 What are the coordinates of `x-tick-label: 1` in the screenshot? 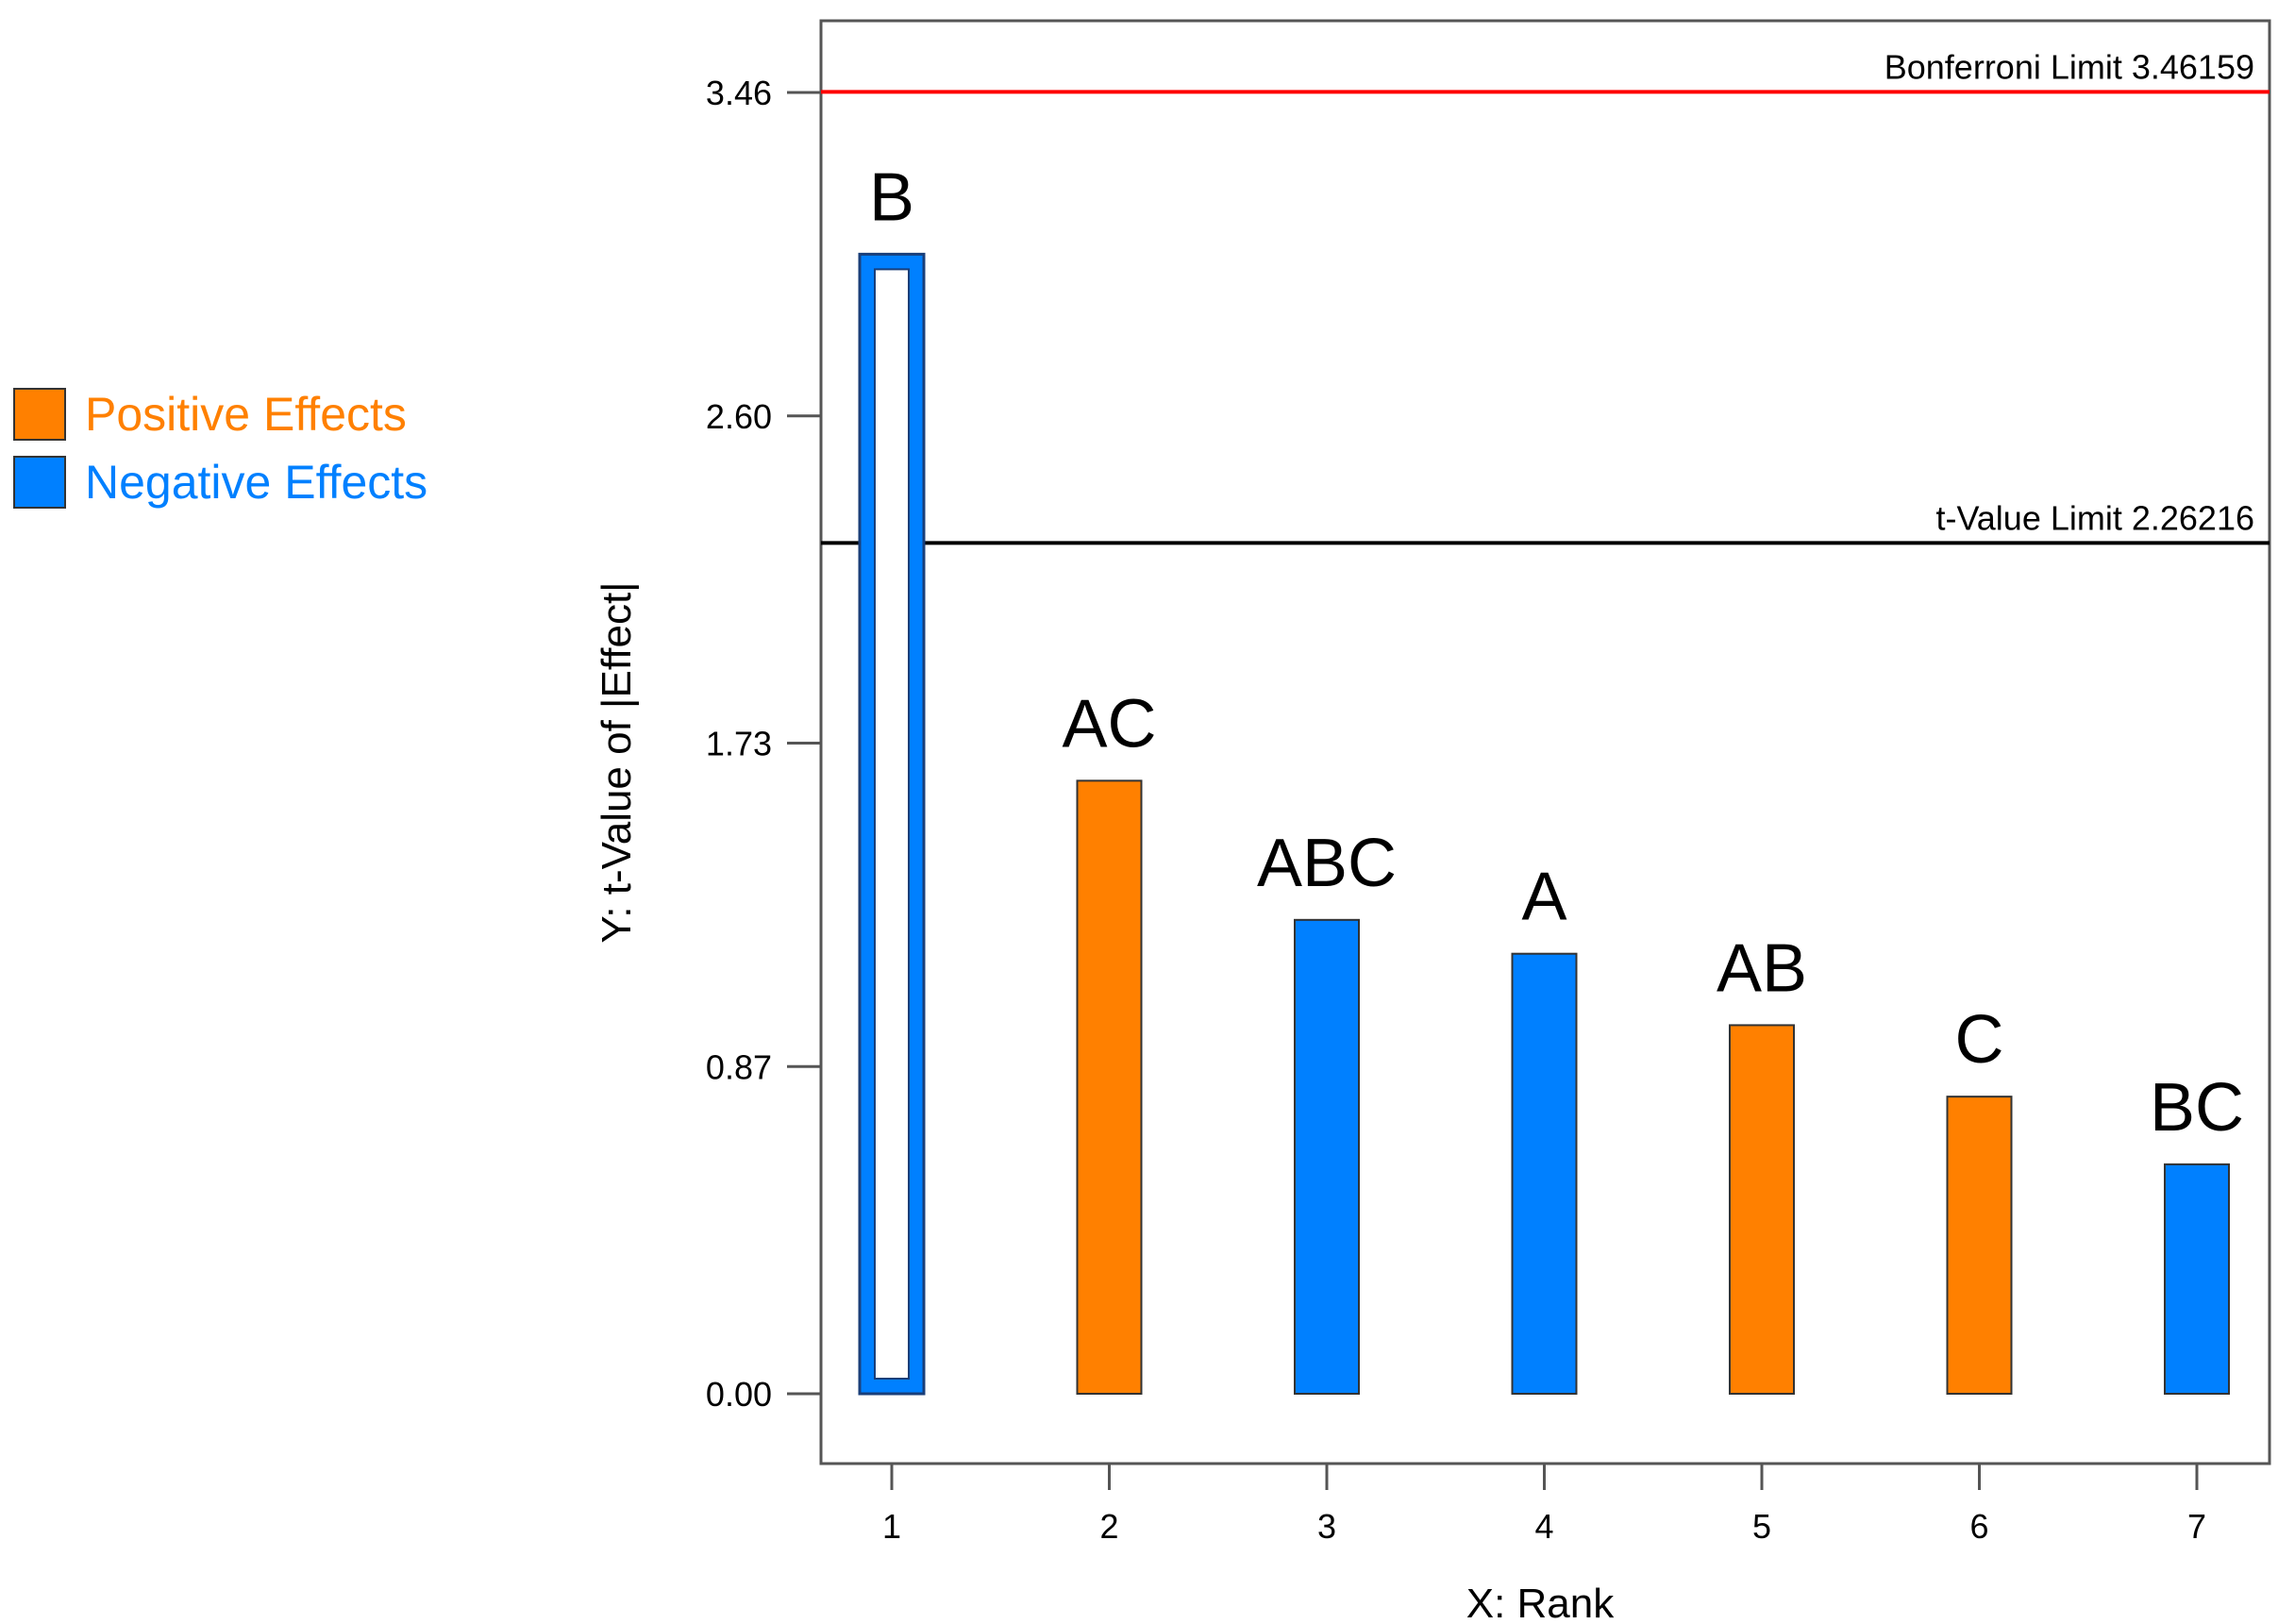 It's located at (891, 1526).